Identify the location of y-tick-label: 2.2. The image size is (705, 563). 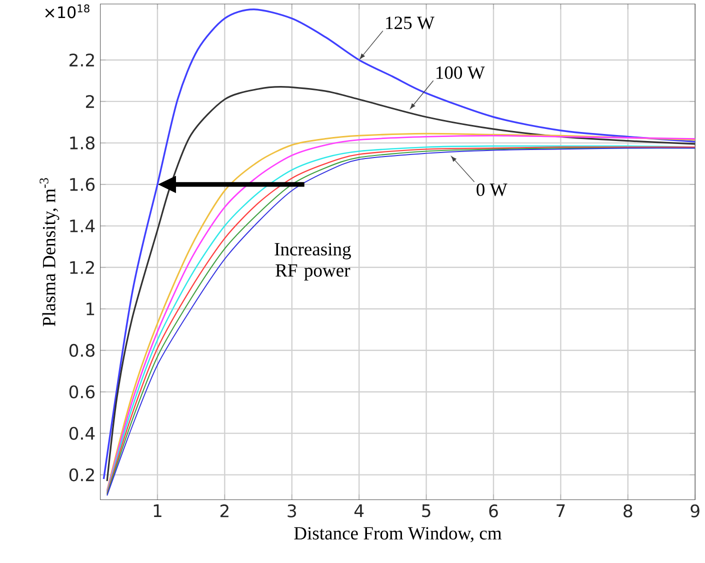
(82, 59).